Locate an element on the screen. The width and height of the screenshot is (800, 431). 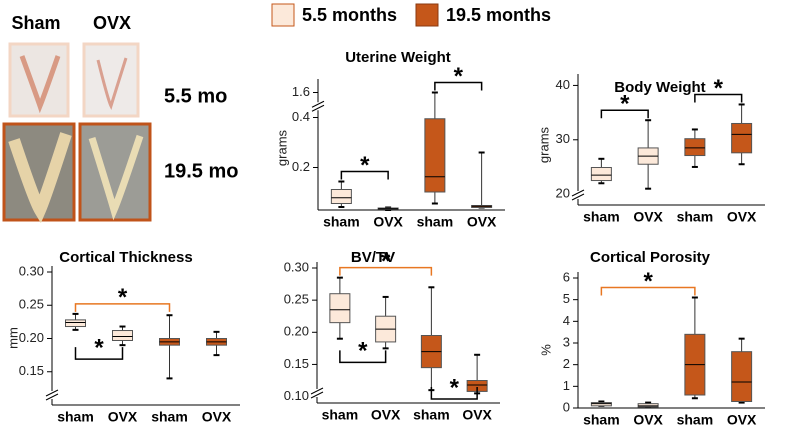
photos: Sham OVX 5.5 mo 19.5 mo is located at coordinates (120, 118).